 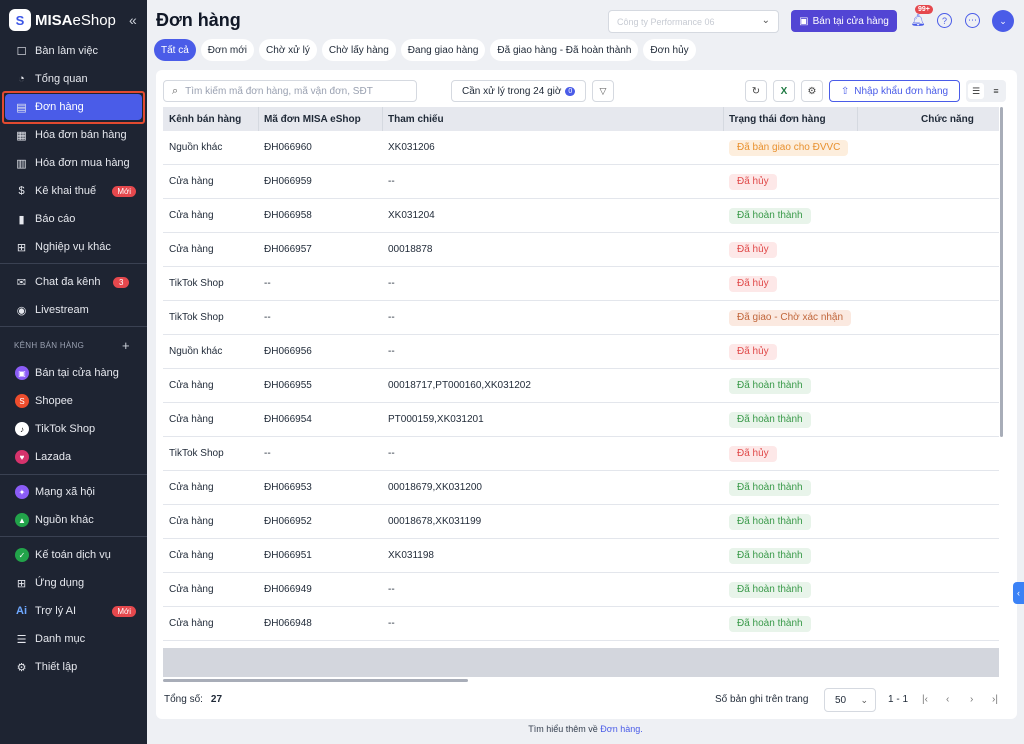 What do you see at coordinates (812, 91) in the screenshot?
I see `settings-columns-icon: ⚙` at bounding box center [812, 91].